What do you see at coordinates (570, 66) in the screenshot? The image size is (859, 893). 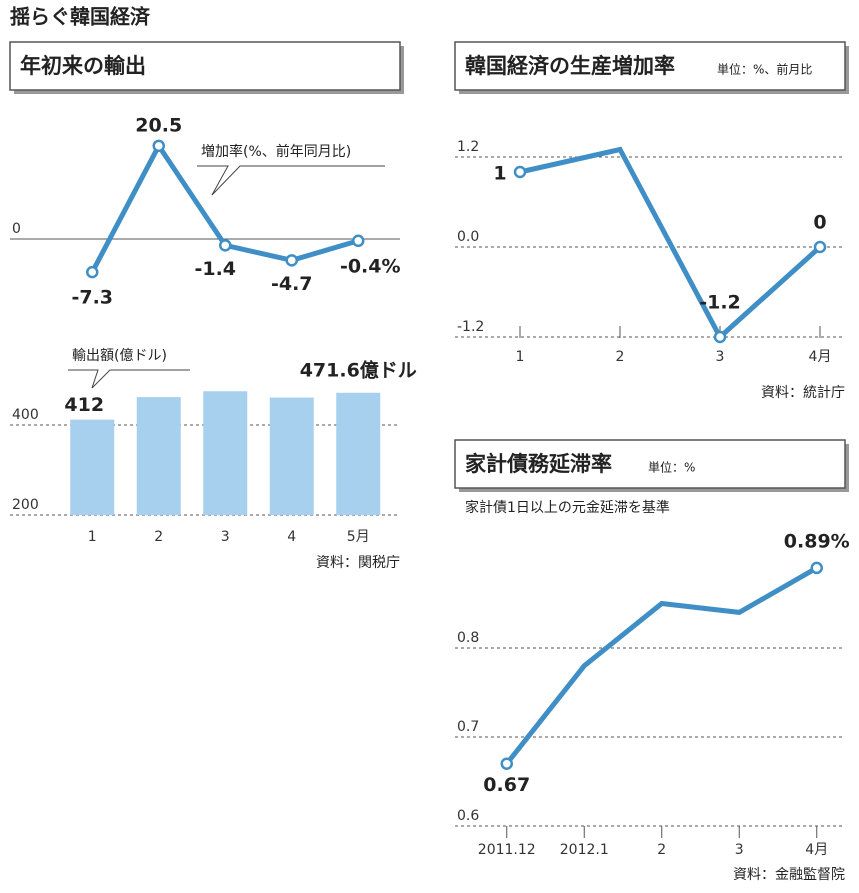 I see `chart-title: 韓国経済の生産増加率` at bounding box center [570, 66].